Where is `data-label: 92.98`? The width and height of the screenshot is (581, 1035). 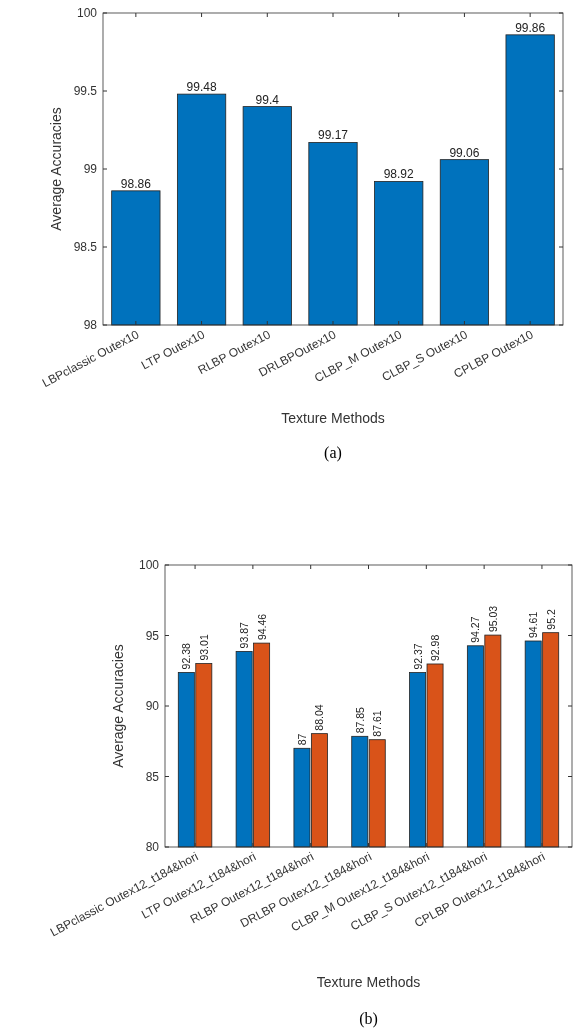
data-label: 92.98 is located at coordinates (435, 647).